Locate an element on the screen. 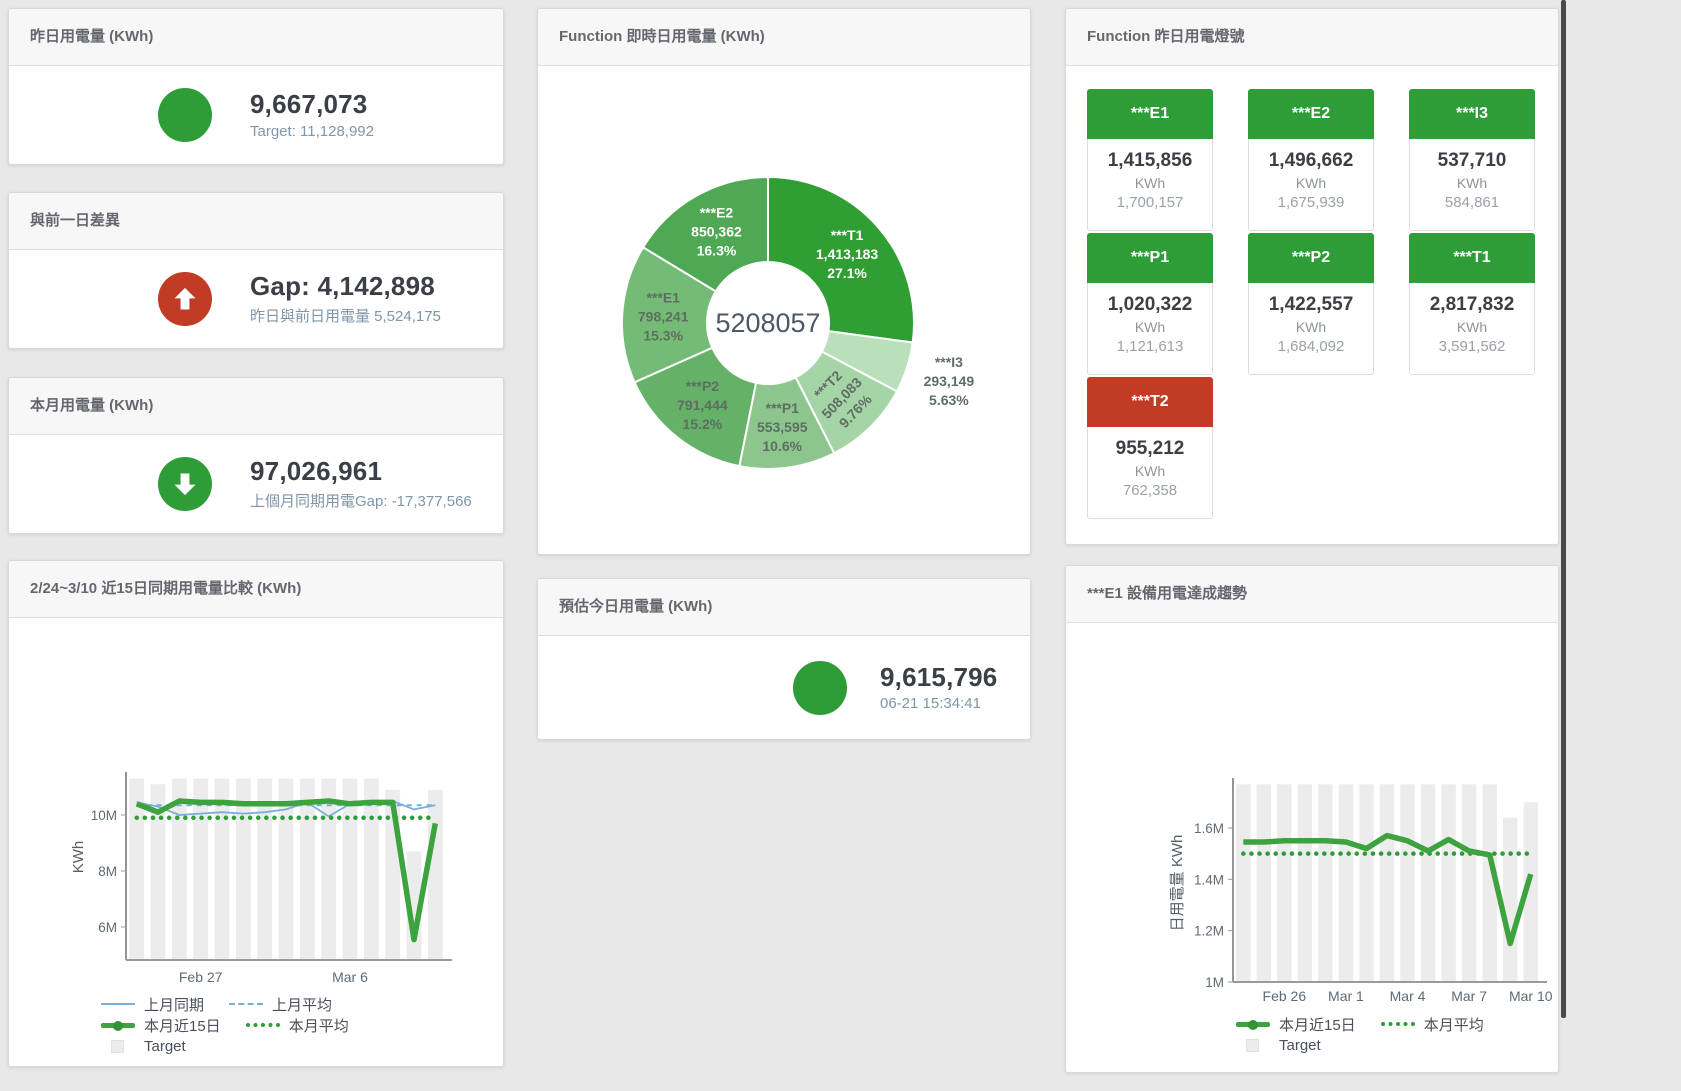 The width and height of the screenshot is (1681, 1091). panel-title-donut: Function 即時日用電量 (KWh) is located at coordinates (784, 37).